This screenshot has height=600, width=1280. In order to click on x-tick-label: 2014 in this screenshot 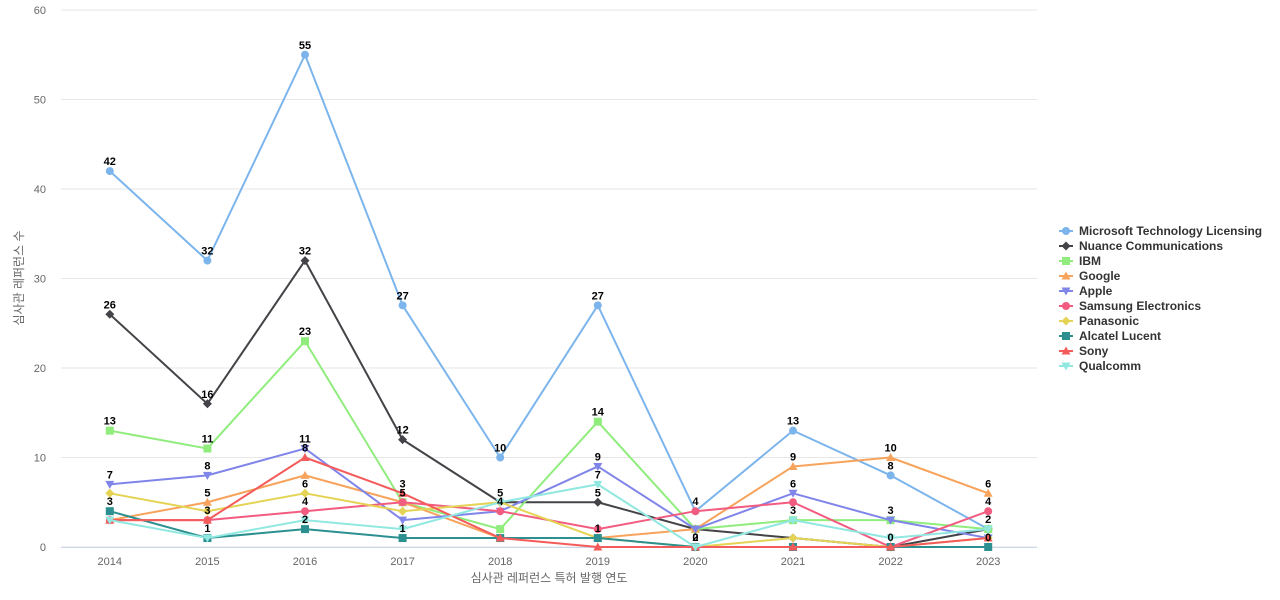, I will do `click(110, 562)`.